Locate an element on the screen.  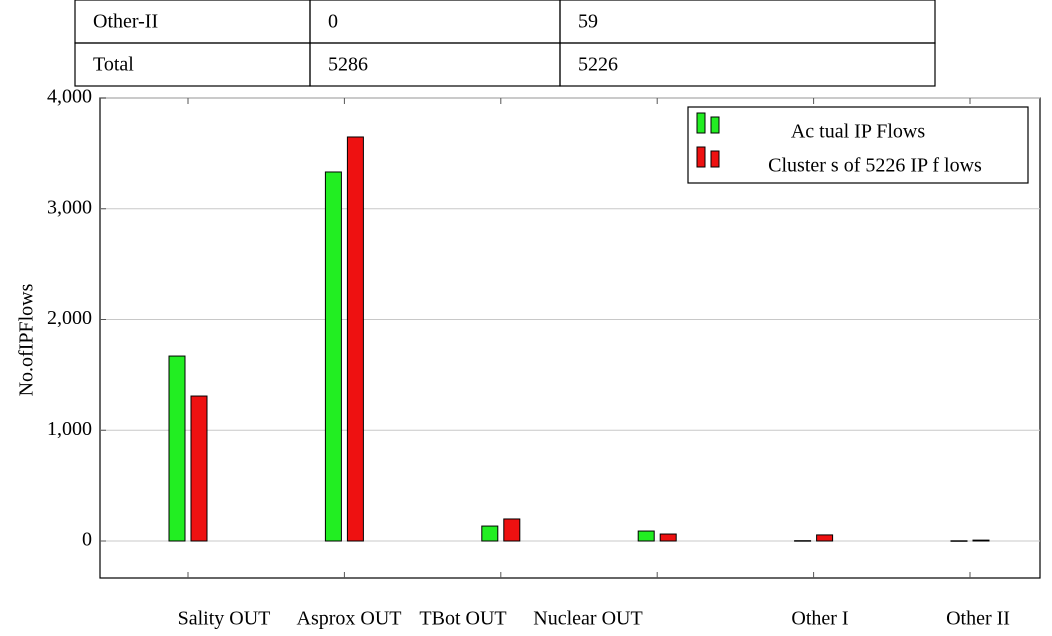
y-tick-label: 3,000 is located at coordinates (69, 207).